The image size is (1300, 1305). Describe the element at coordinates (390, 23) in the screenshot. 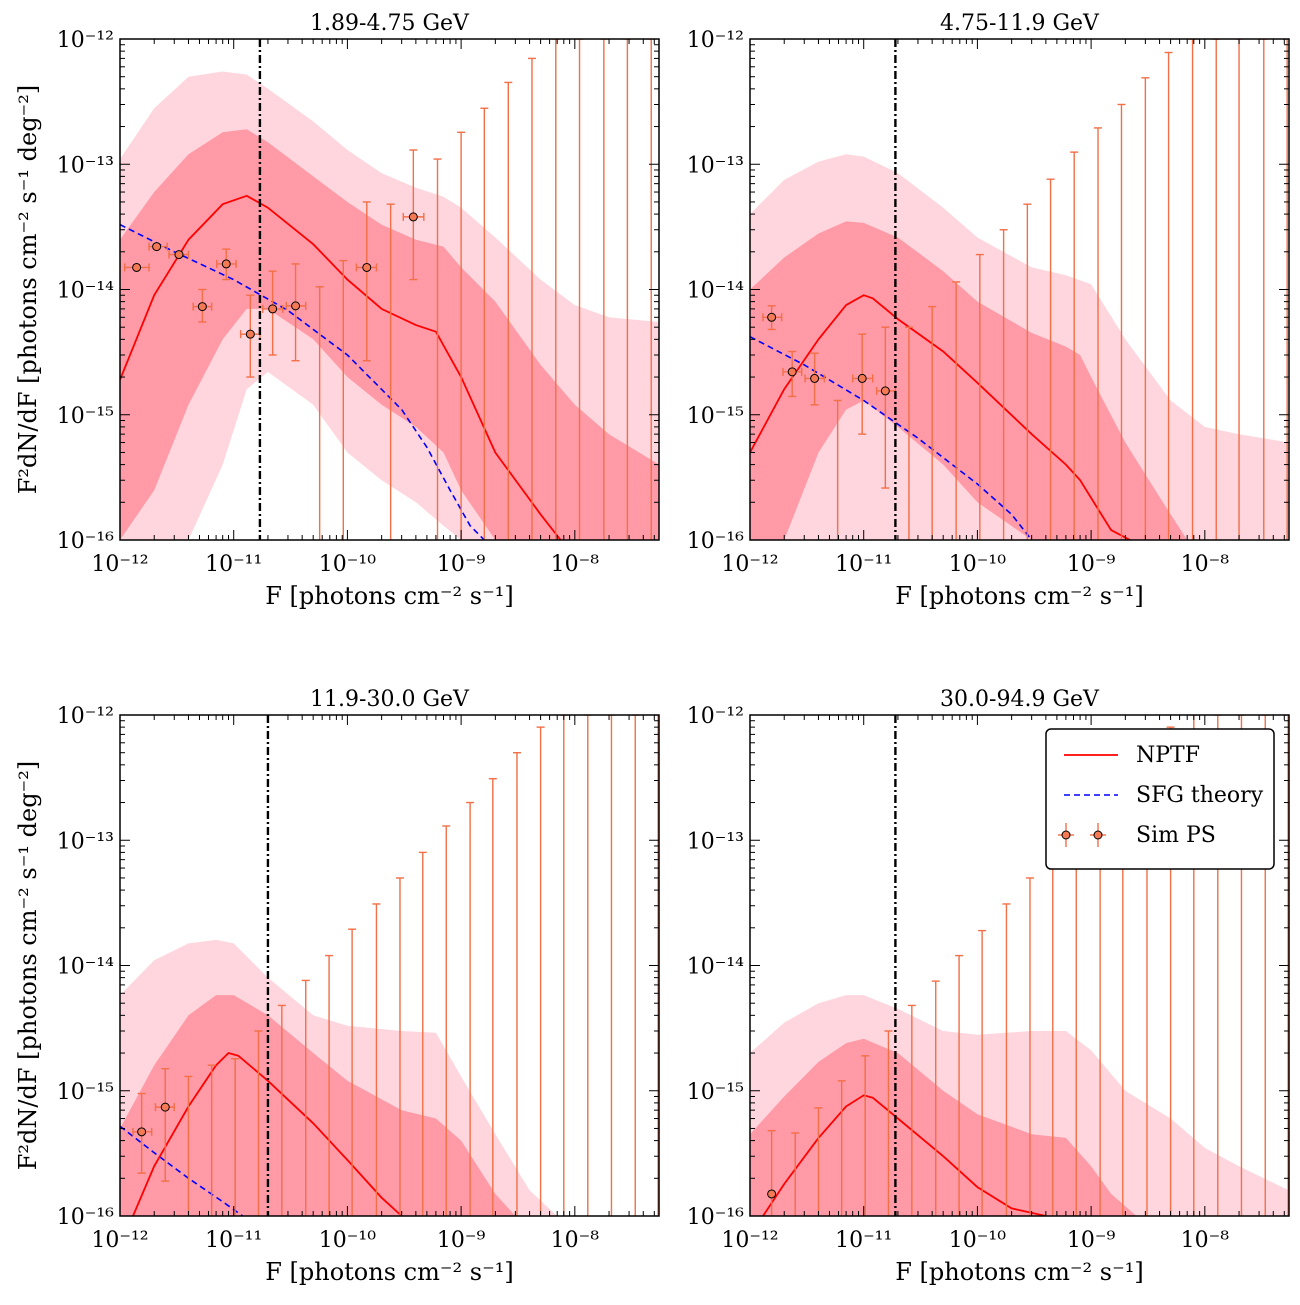

I see `panel-title: 1.89-4.75 GeV` at that location.